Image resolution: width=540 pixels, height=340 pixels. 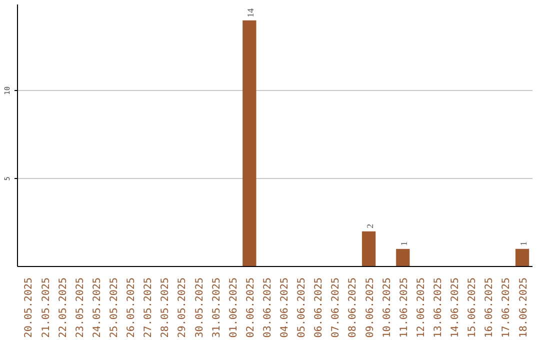 I want to click on x-tick-label: 18.06.2025, so click(x=524, y=307).